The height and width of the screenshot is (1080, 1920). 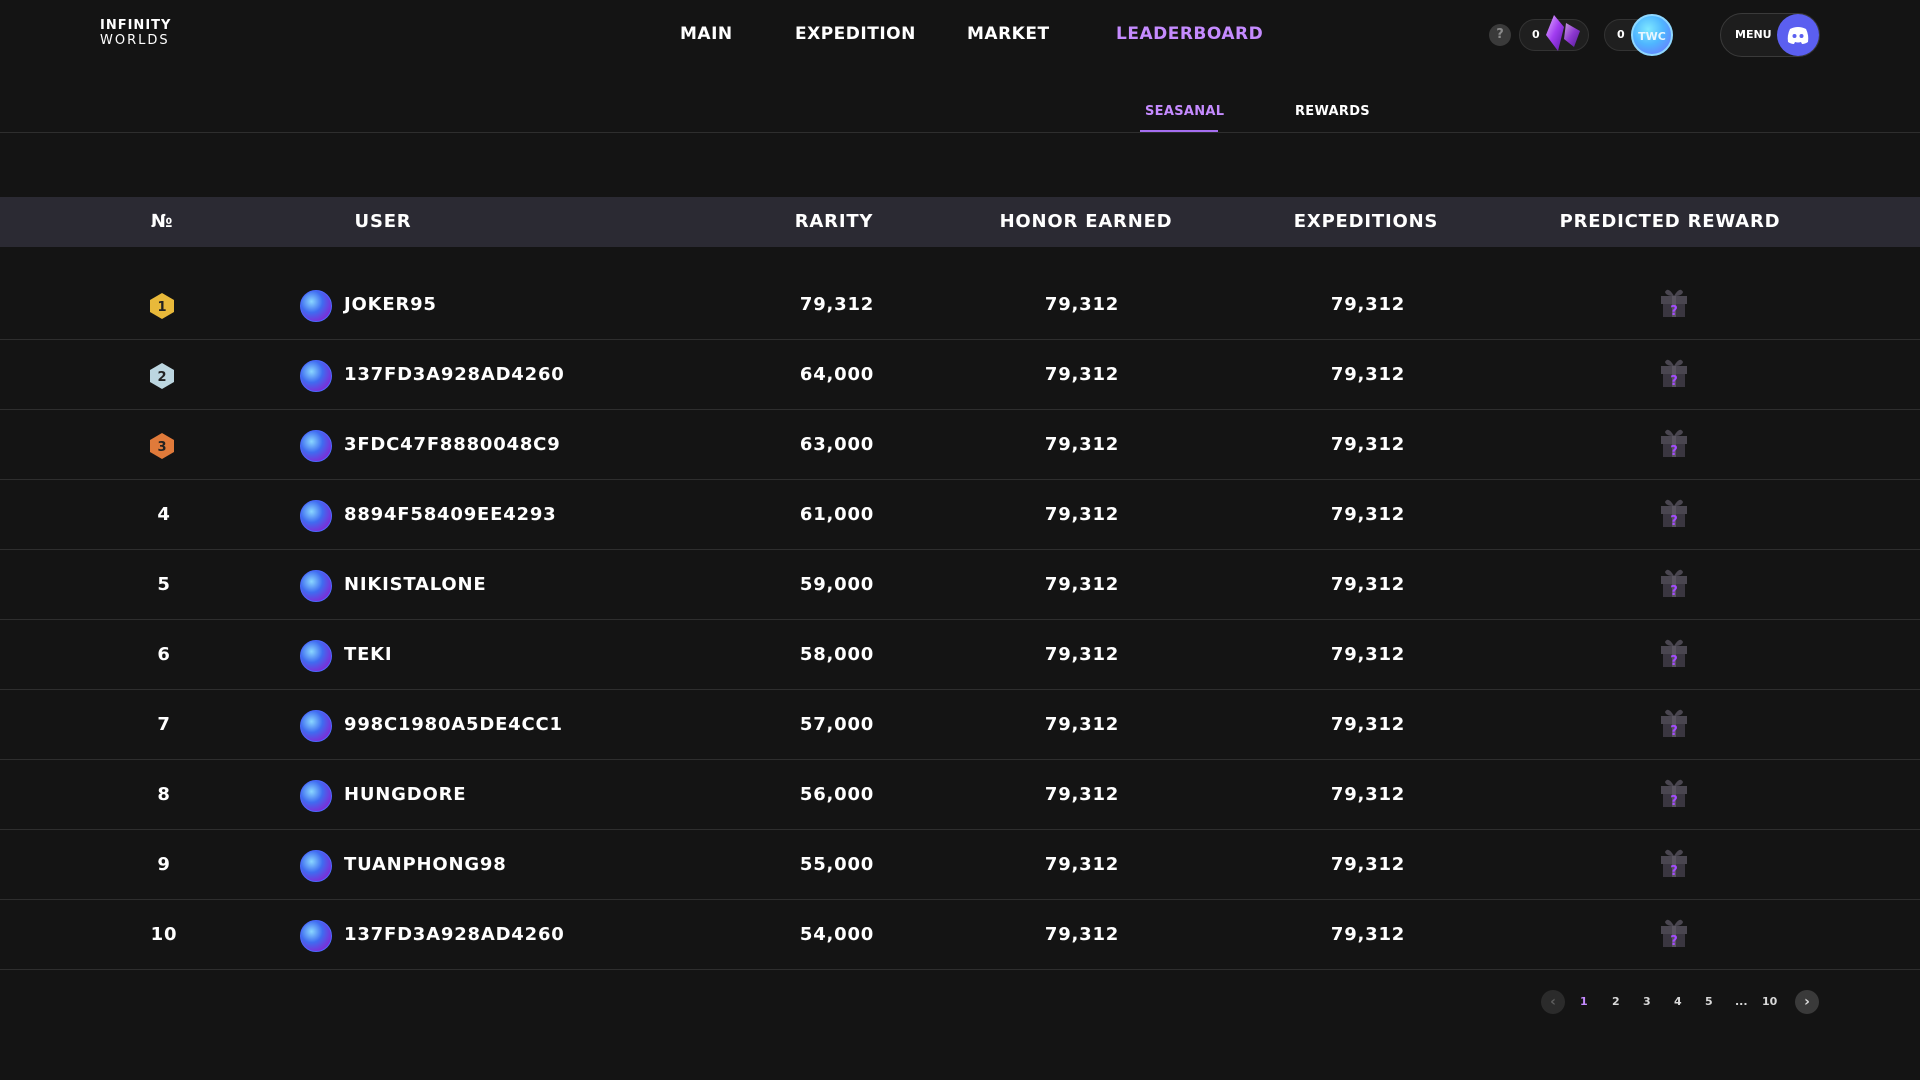 I want to click on rank-number: 3, so click(x=161, y=447).